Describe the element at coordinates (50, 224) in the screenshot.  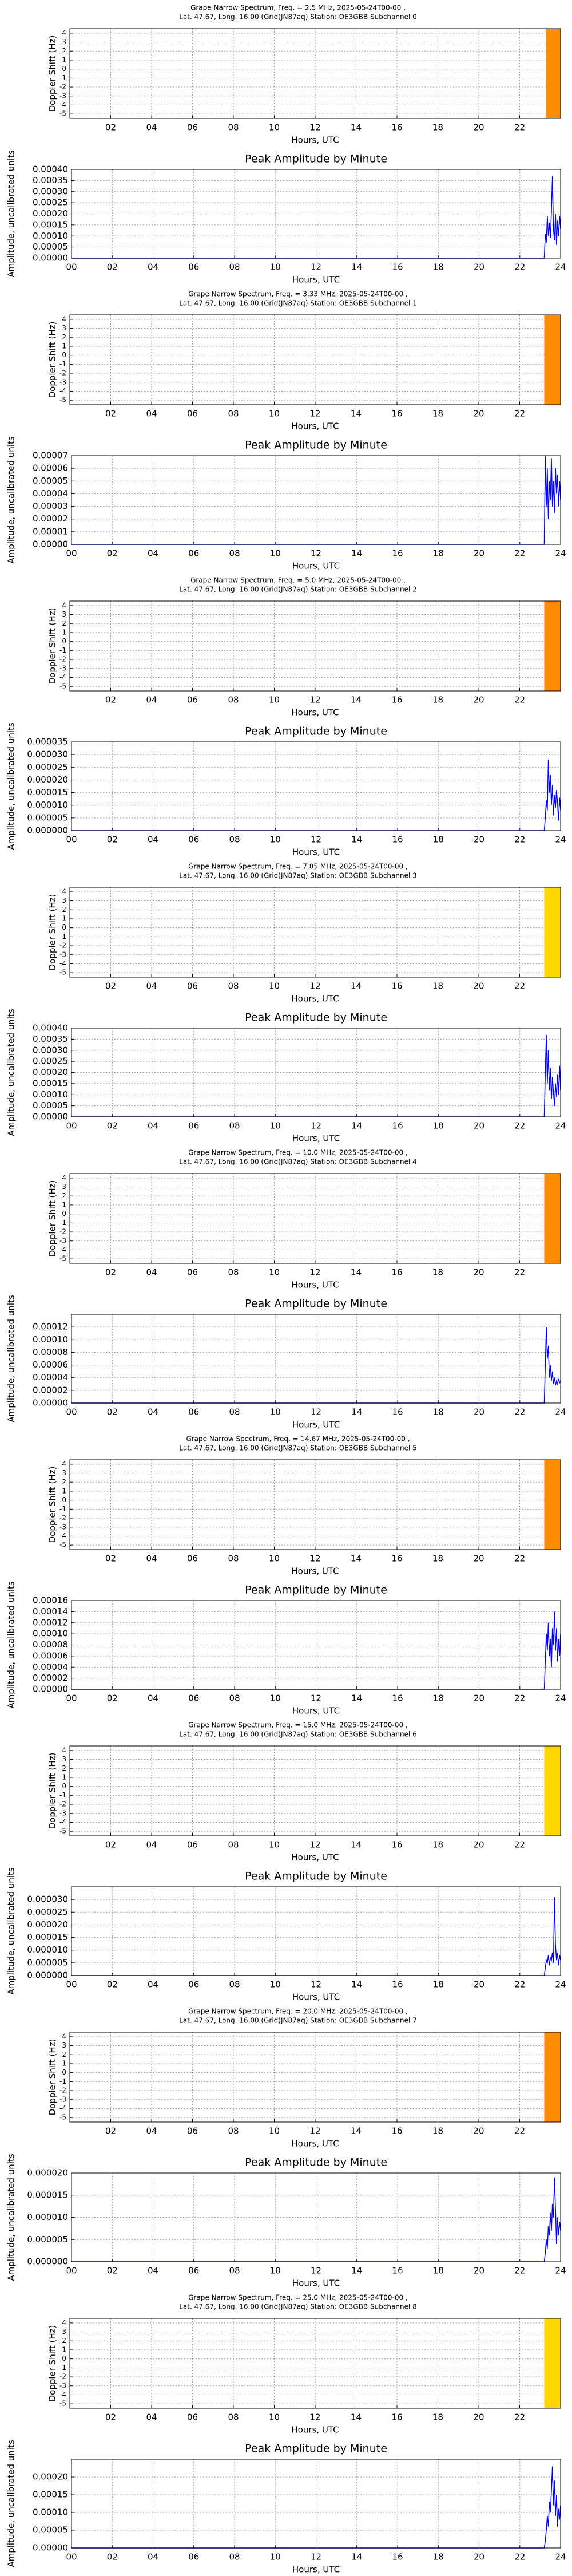
I see `y-tick-label: 0.00015` at that location.